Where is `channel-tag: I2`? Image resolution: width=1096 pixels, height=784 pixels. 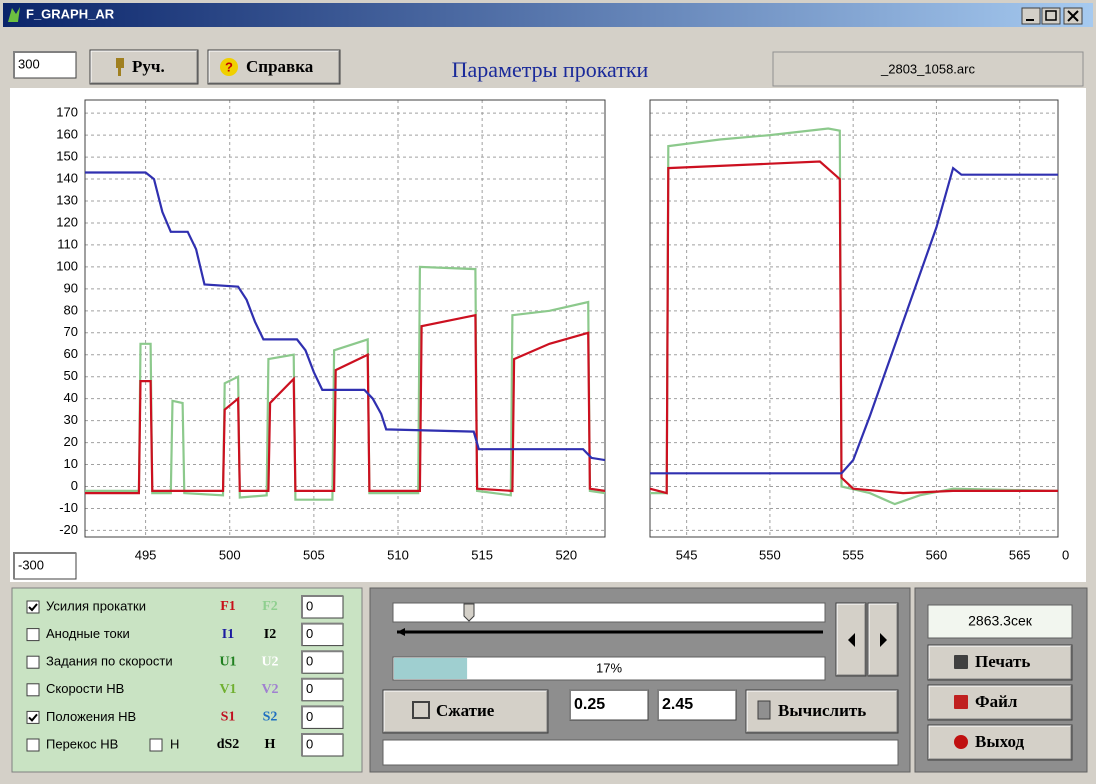 channel-tag: I2 is located at coordinates (270, 634).